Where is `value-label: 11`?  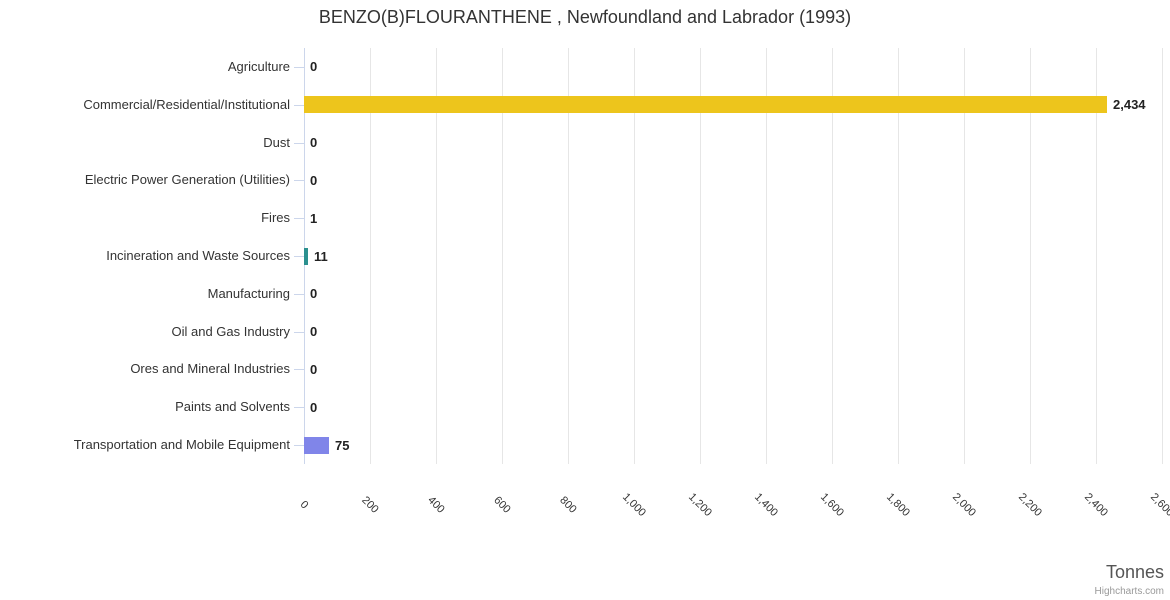
value-label: 11 is located at coordinates (321, 256).